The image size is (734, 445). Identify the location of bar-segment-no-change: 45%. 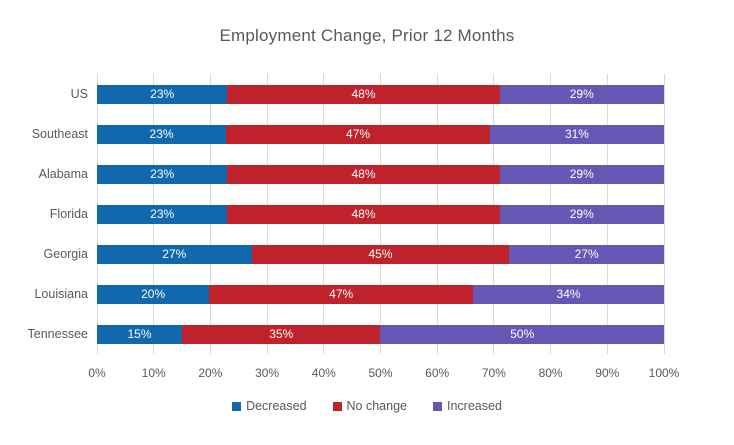
(380, 254).